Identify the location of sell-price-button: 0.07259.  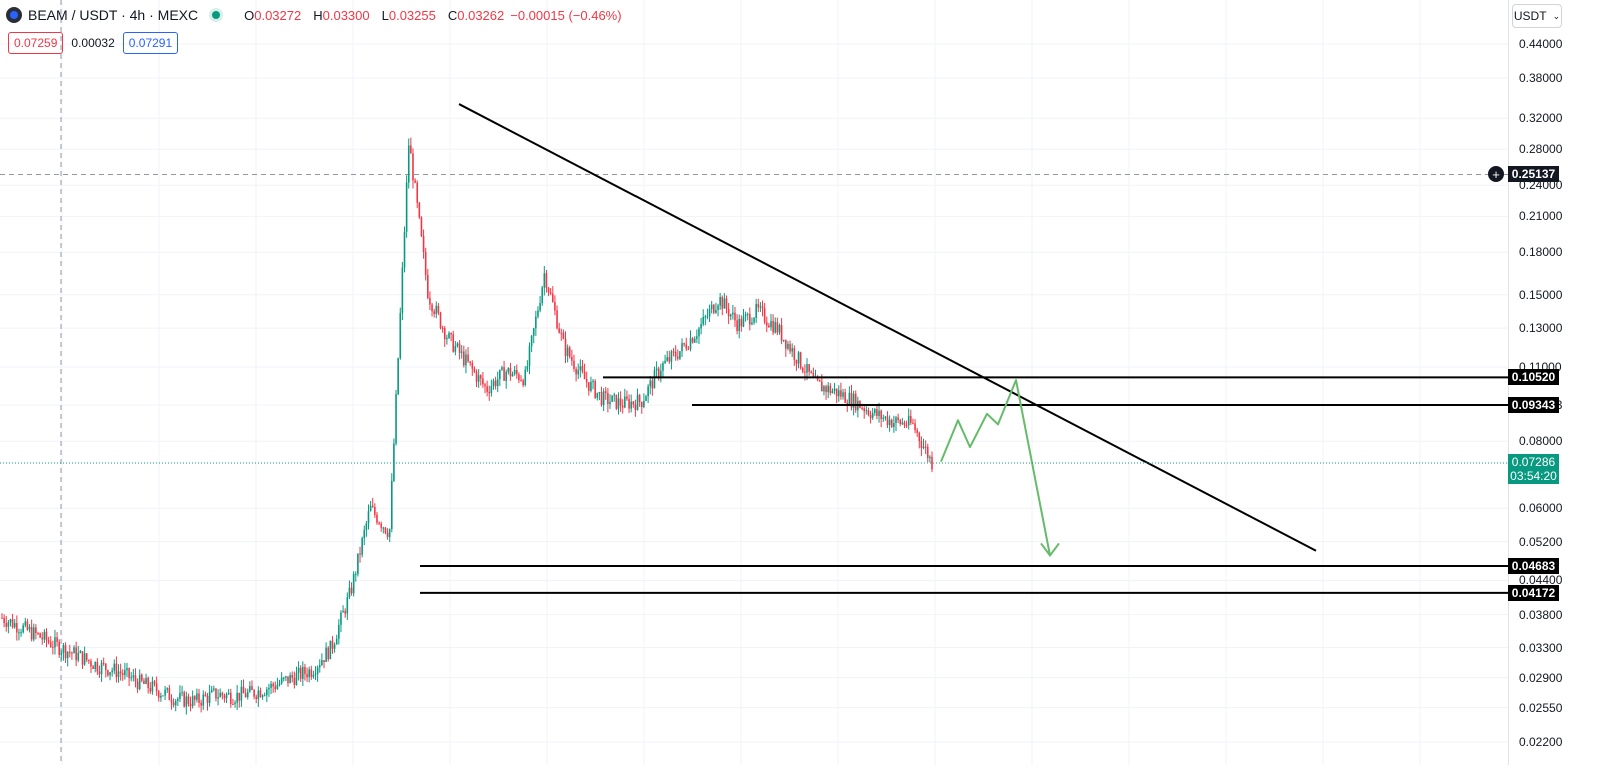
(36, 43).